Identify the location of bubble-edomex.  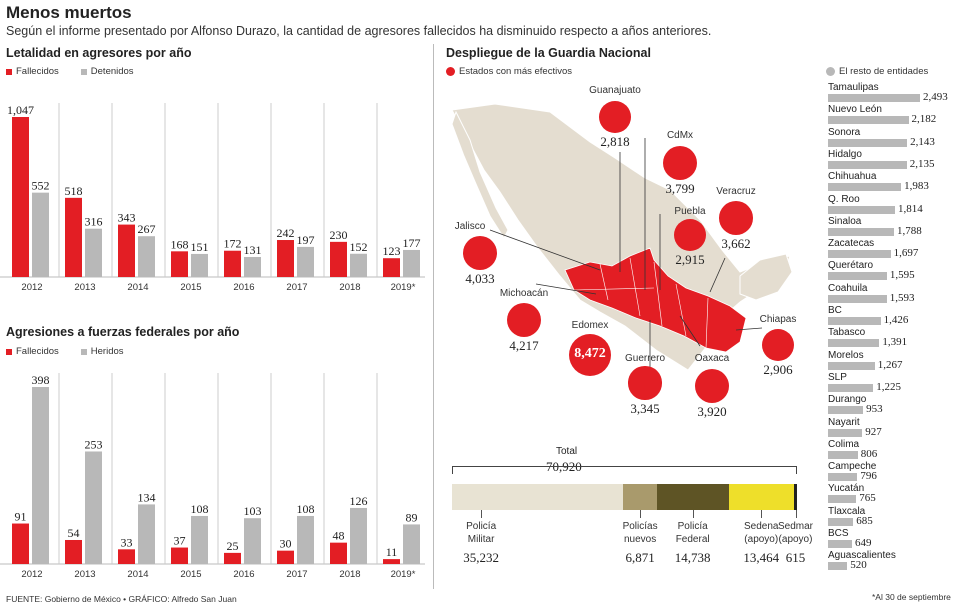
(590, 355).